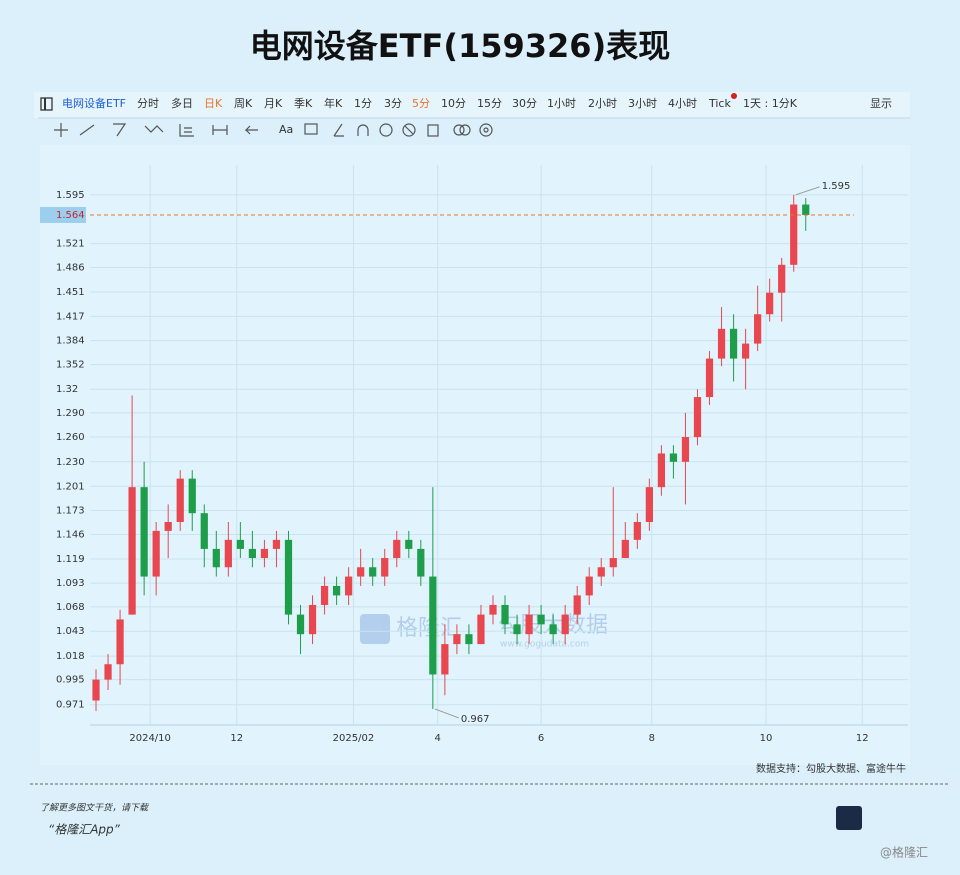 The width and height of the screenshot is (960, 875). I want to click on y-tick-label: 1.018, so click(70, 656).